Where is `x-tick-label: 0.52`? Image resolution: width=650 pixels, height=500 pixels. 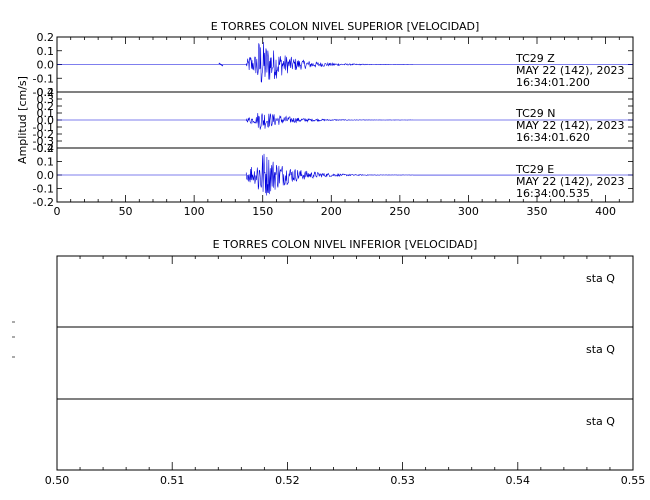 x-tick-label: 0.52 is located at coordinates (287, 480).